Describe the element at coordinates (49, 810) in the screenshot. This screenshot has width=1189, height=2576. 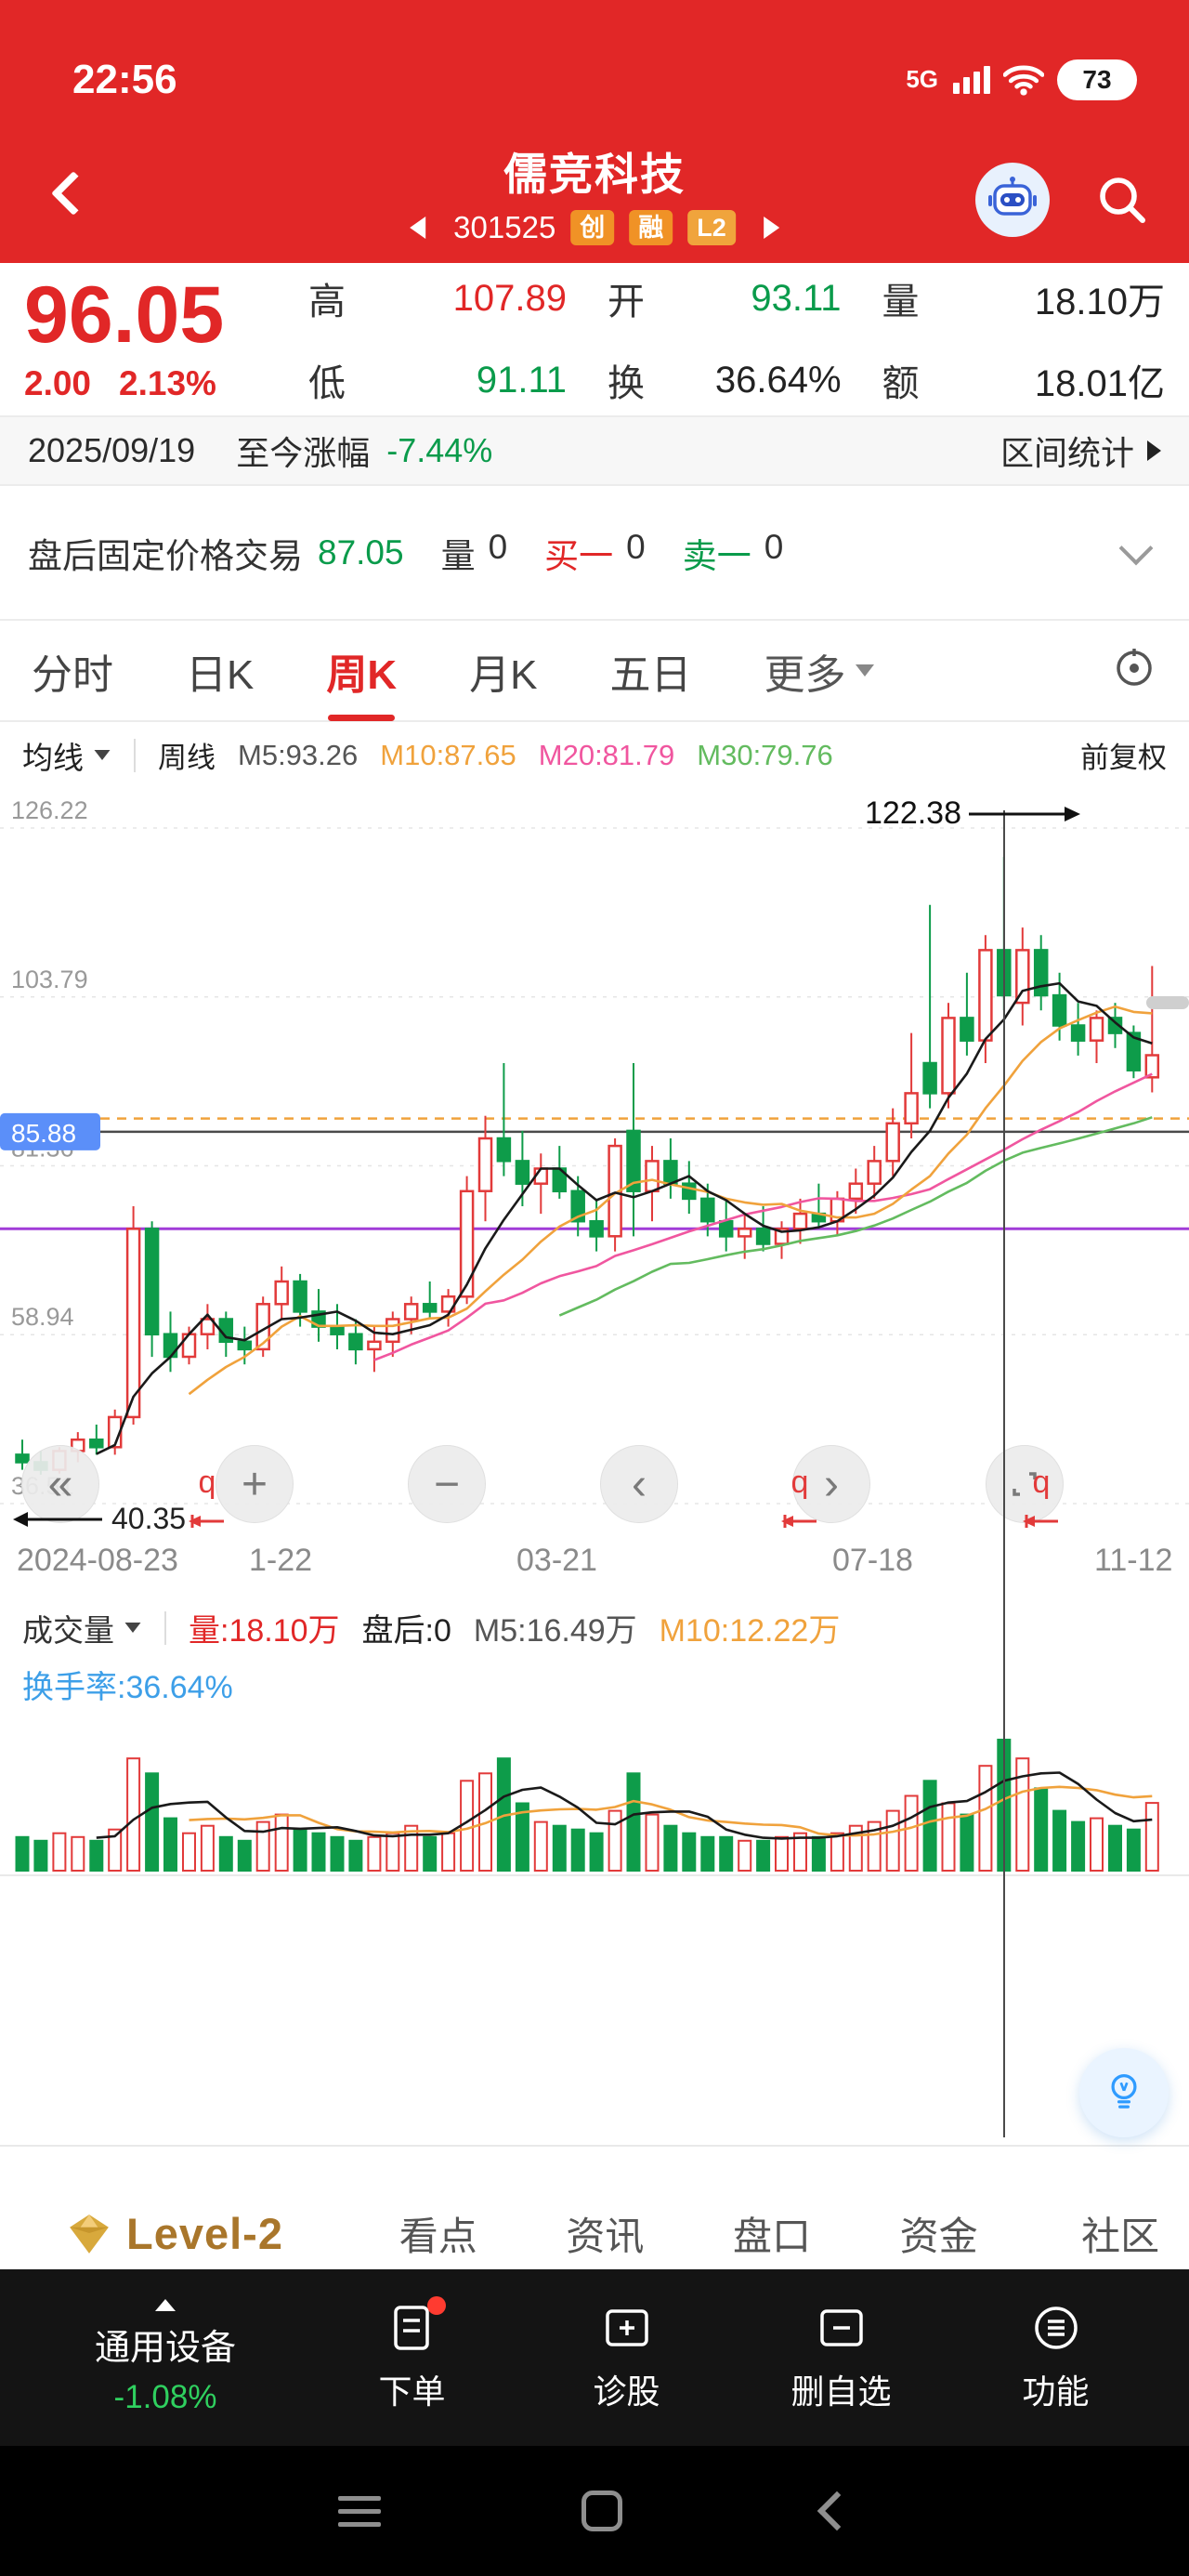
I see `svg-text: 126.22` at that location.